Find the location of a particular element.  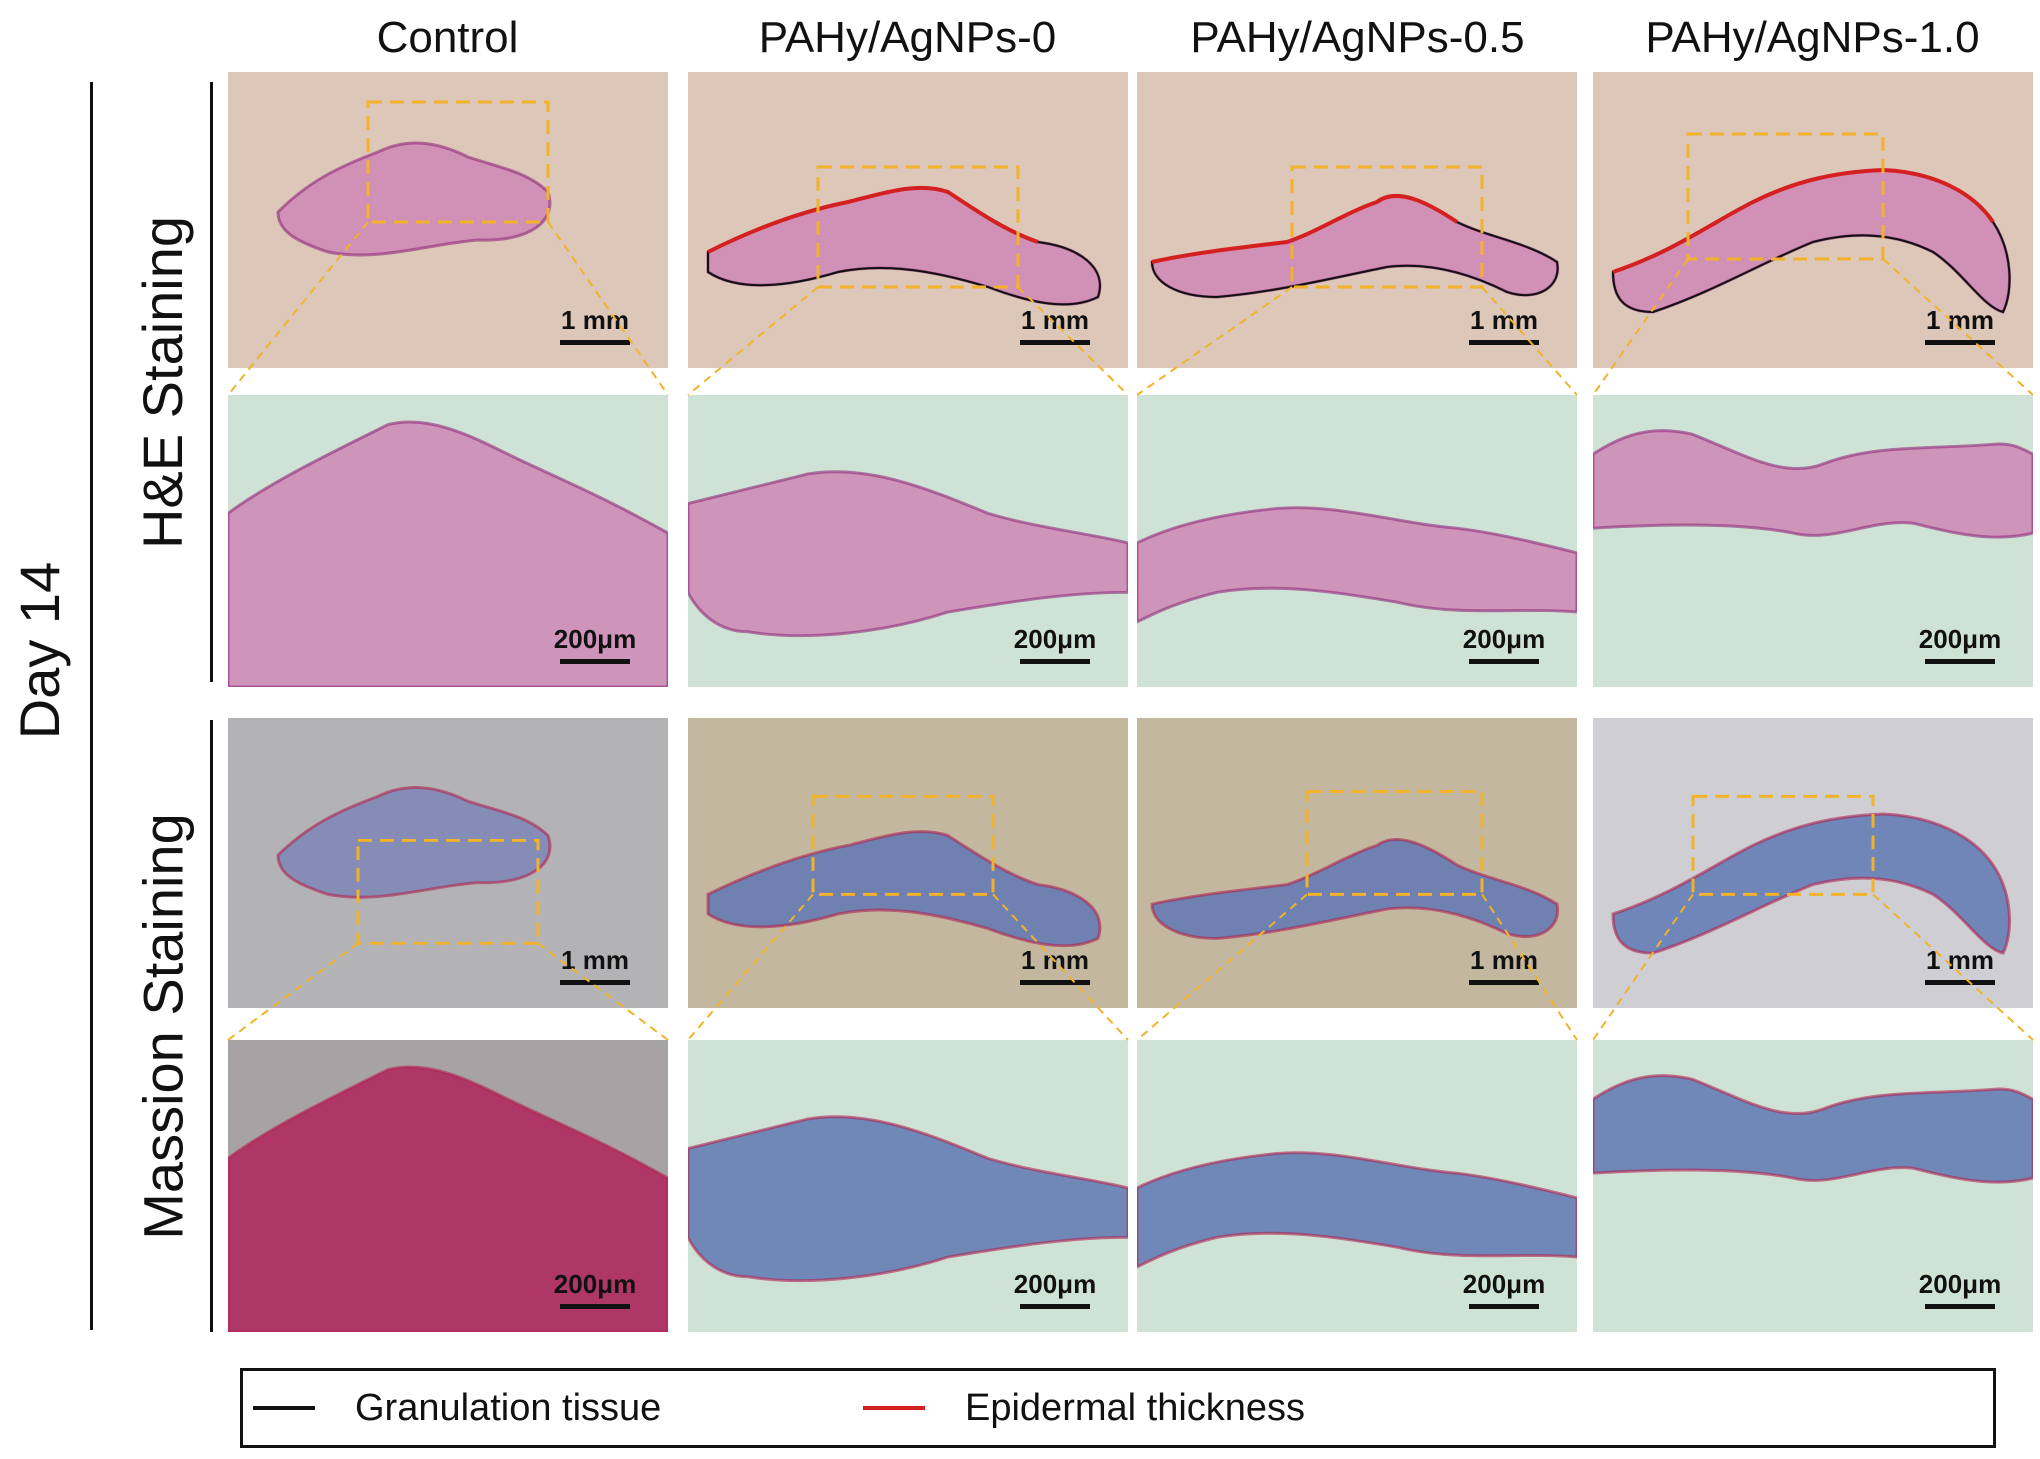

legend-label-epidermal: Epidermal thickness is located at coordinates (1135, 1407).